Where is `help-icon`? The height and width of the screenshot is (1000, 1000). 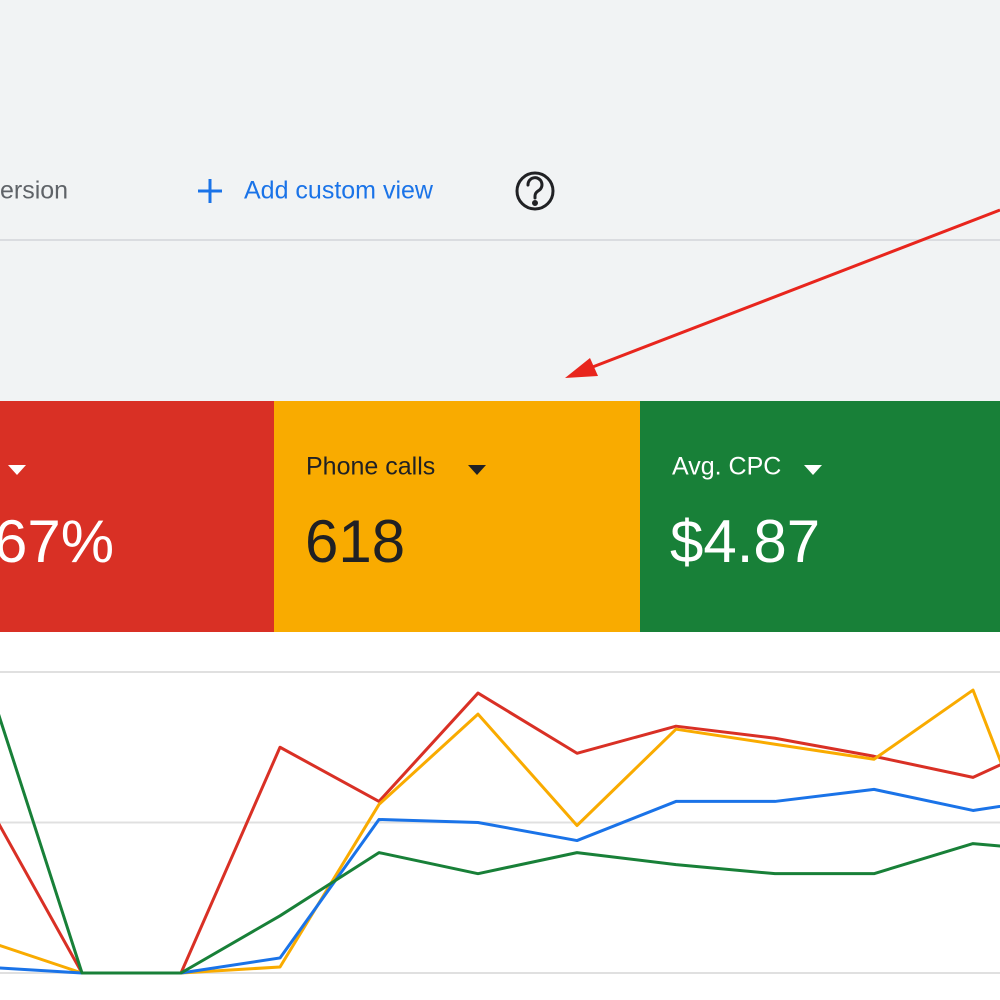
help-icon is located at coordinates (535, 191).